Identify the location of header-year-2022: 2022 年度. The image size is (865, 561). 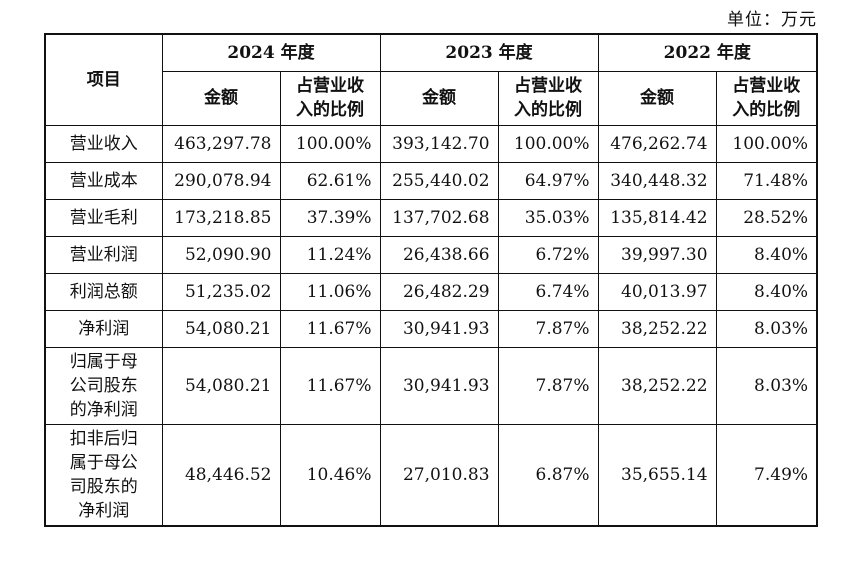
(707, 52).